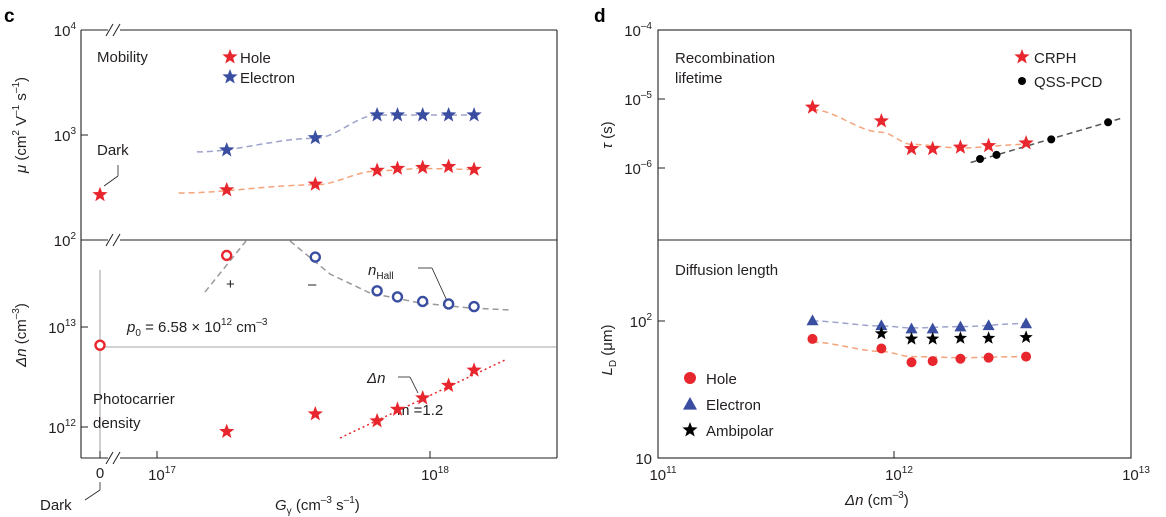  I want to click on c-bottom-ytick-label: 1012, so click(62, 427).